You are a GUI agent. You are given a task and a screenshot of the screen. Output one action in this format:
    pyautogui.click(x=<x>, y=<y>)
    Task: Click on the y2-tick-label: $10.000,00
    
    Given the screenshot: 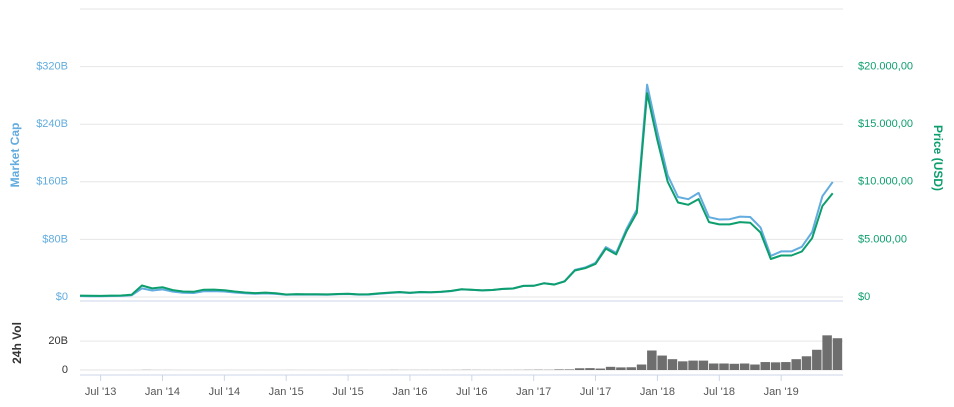 What is the action you would take?
    pyautogui.click(x=885, y=182)
    